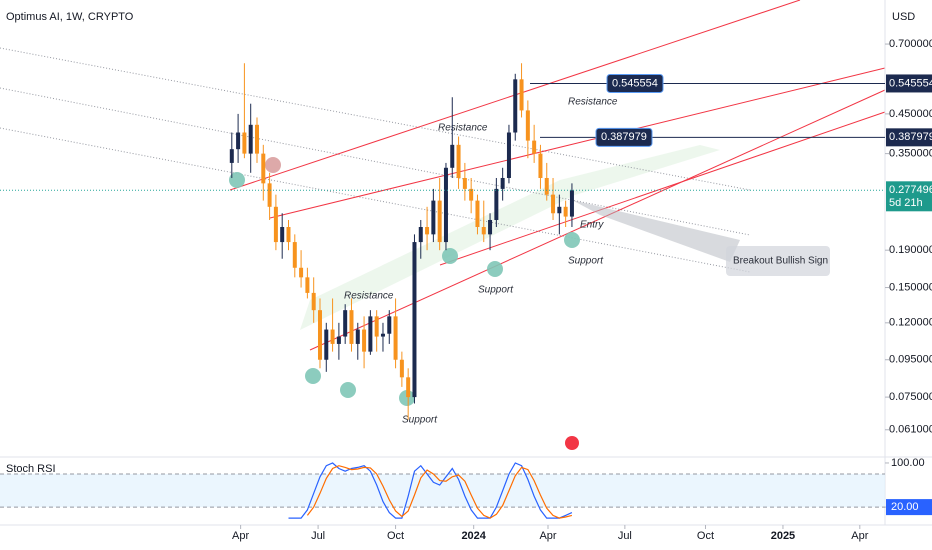 Image resolution: width=932 pixels, height=550 pixels. Describe the element at coordinates (908, 463) in the screenshot. I see `y-tick-label: 100.00` at that location.